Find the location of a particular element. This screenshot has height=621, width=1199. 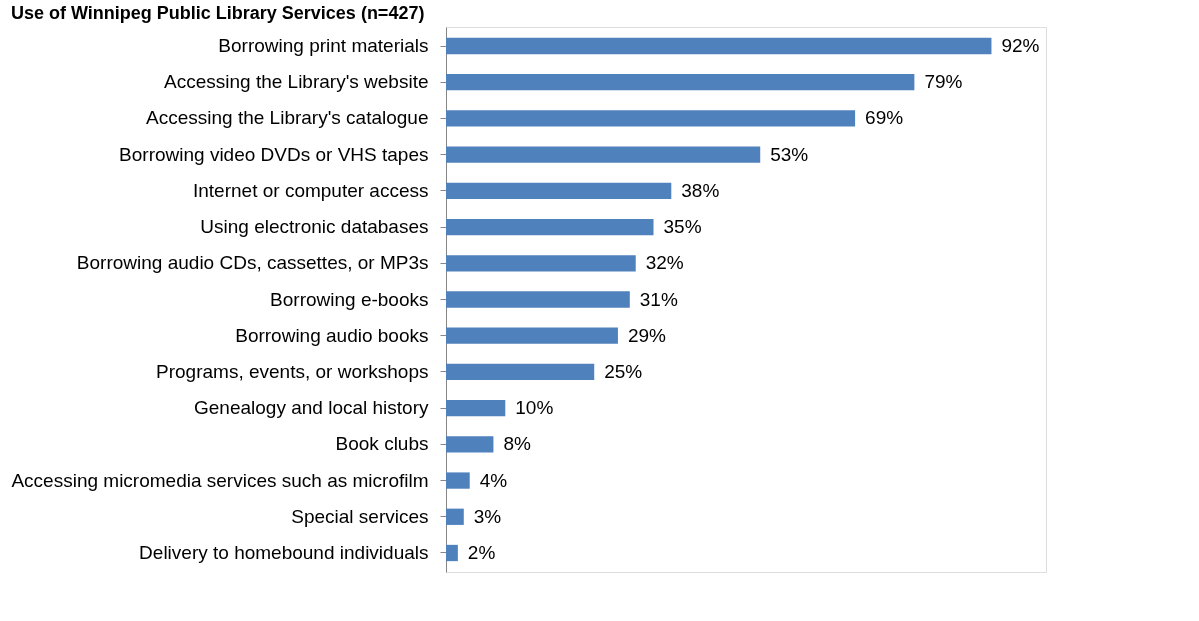

data-label: 29% is located at coordinates (647, 335).